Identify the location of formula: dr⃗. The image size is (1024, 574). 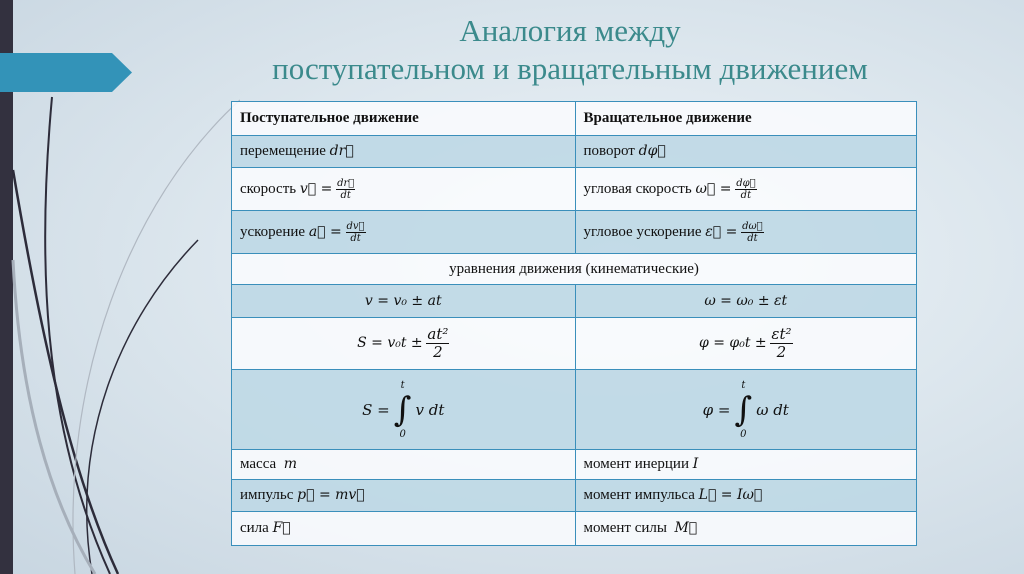
(341, 151).